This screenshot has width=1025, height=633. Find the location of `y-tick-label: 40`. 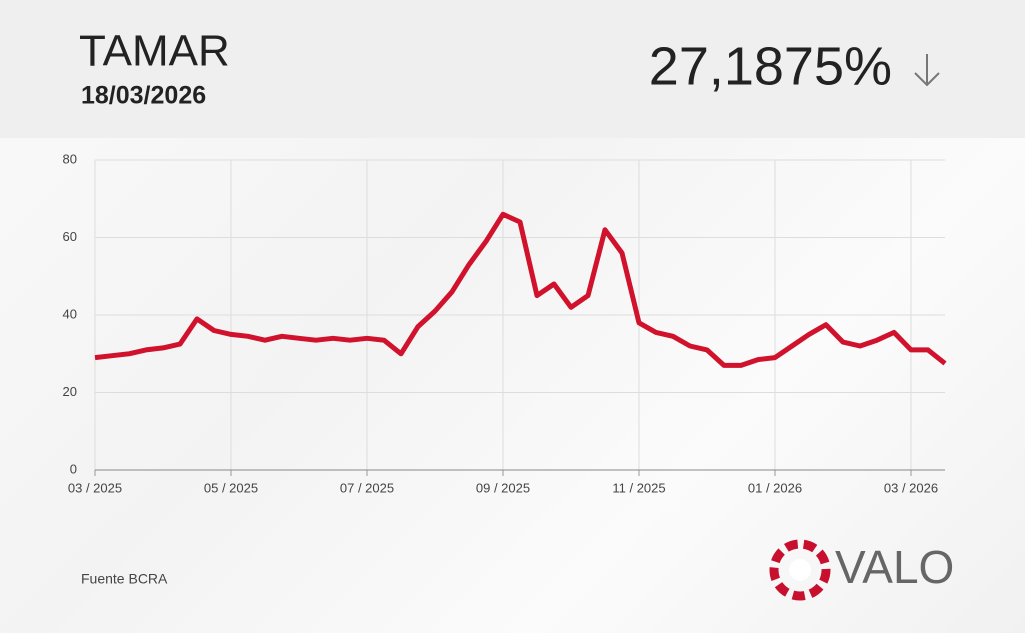

y-tick-label: 40 is located at coordinates (70, 313).